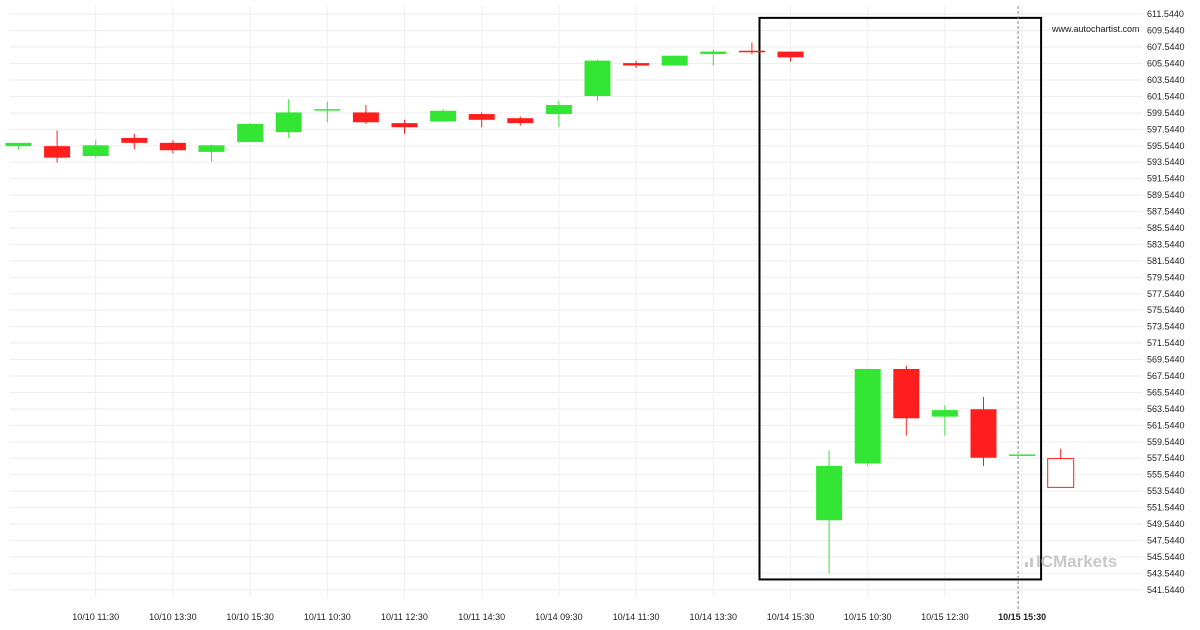  What do you see at coordinates (1166, 96) in the screenshot?
I see `y-tick-label: 601.5440` at bounding box center [1166, 96].